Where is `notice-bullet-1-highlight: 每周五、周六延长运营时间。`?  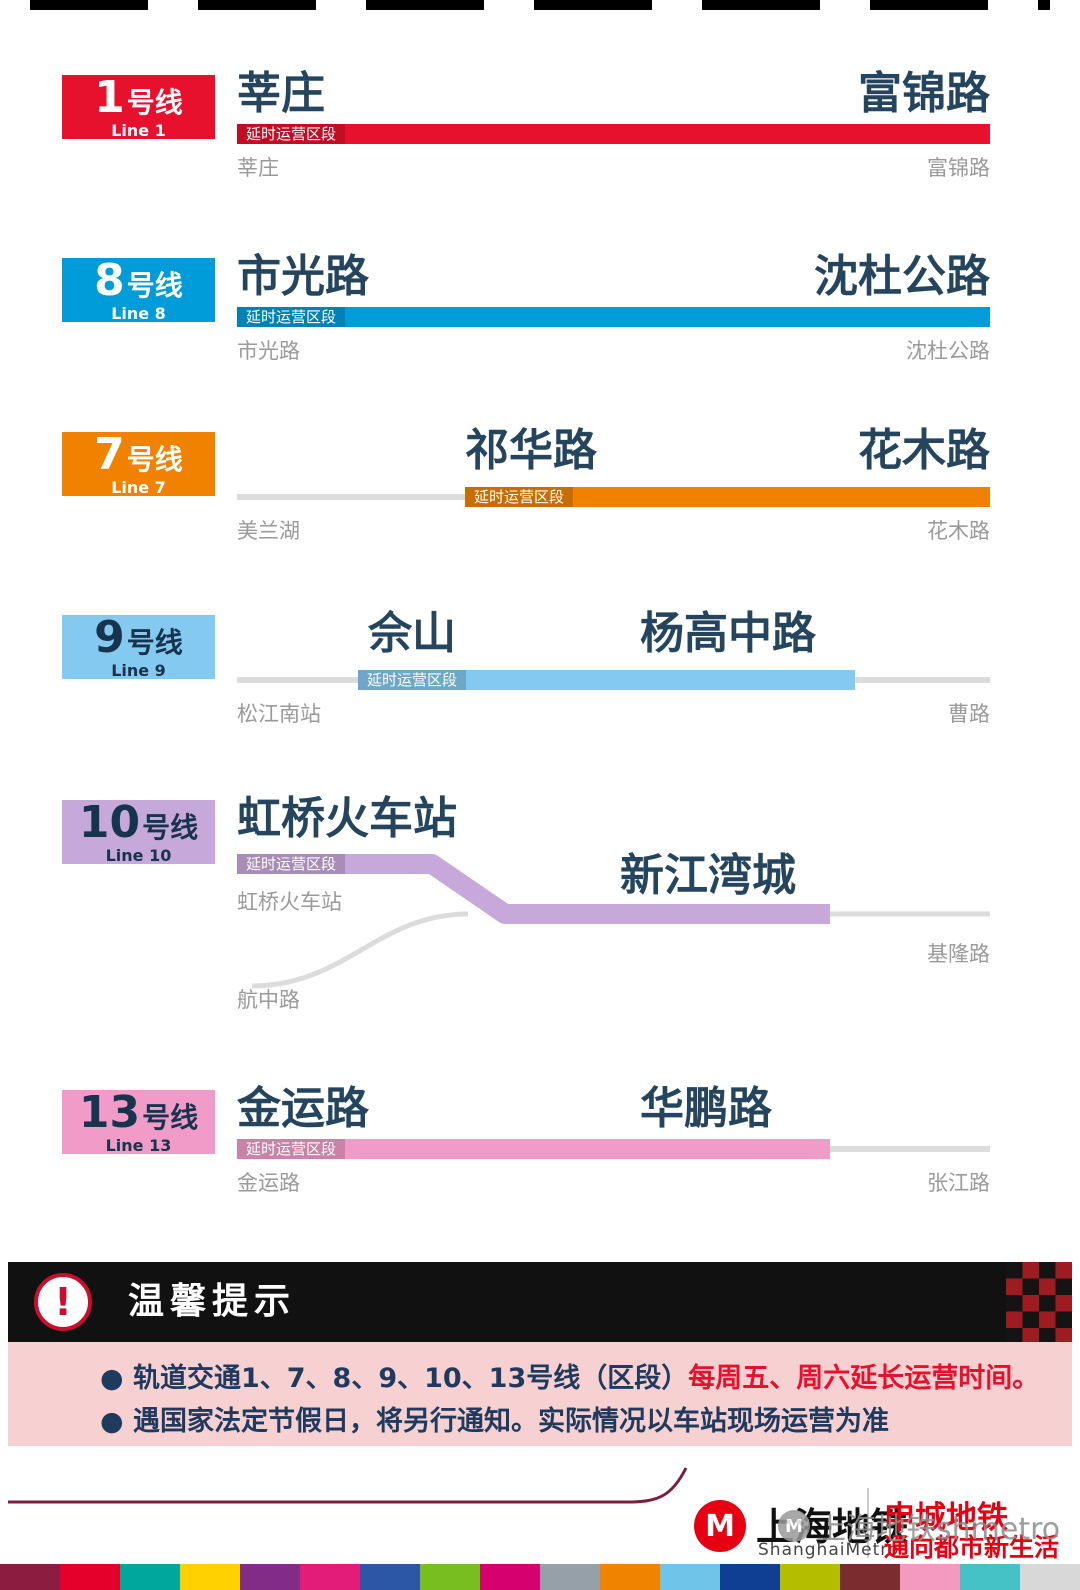
notice-bullet-1-highlight: 每周五、周六延长运营时间。 is located at coordinates (864, 1378).